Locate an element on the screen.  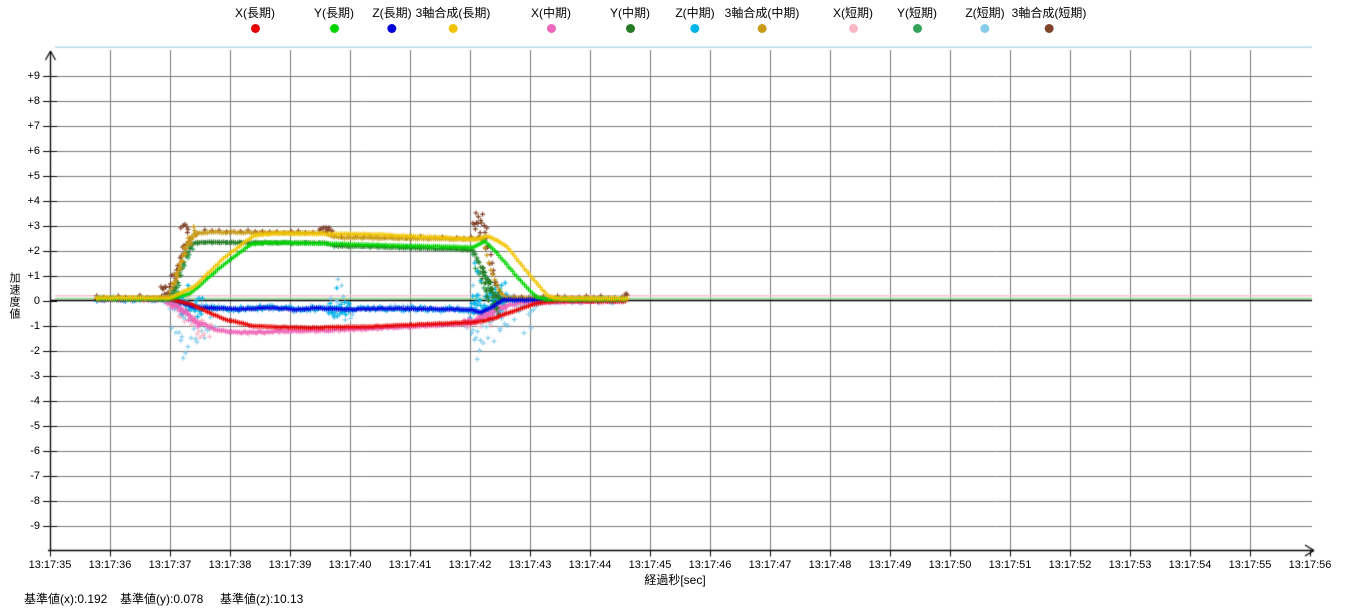
x-tick-label: 13:17:54 is located at coordinates (1190, 565).